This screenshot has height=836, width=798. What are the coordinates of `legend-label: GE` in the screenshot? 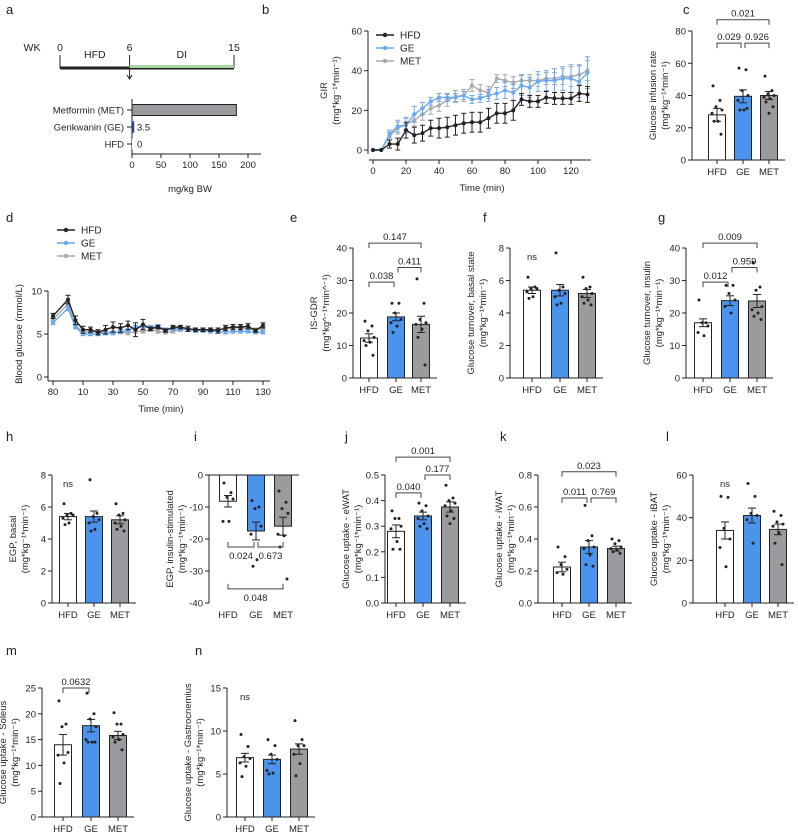 It's located at (407, 49).